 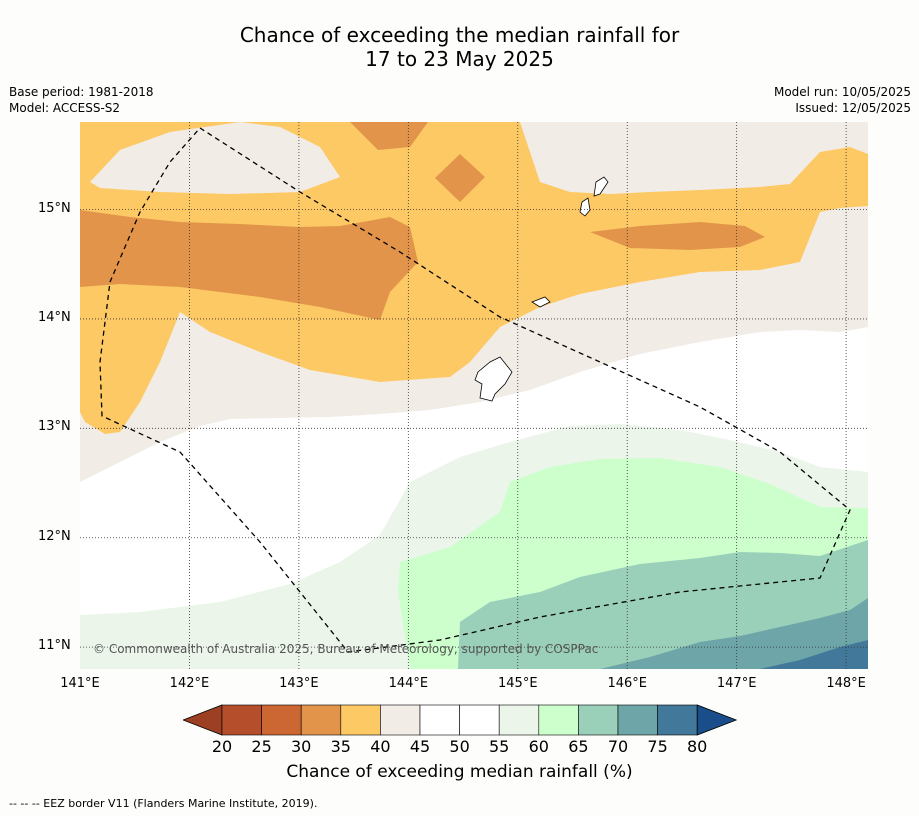 I want to click on lon-tick-label: 147°E, so click(x=736, y=683).